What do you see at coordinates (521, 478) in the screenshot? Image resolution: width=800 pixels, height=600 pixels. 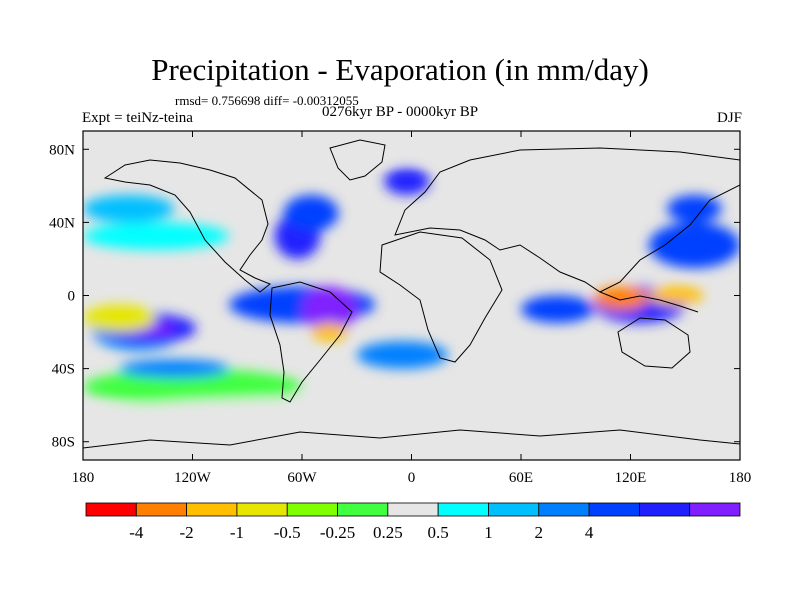 I see `lon-tick-label-4: 60E` at bounding box center [521, 478].